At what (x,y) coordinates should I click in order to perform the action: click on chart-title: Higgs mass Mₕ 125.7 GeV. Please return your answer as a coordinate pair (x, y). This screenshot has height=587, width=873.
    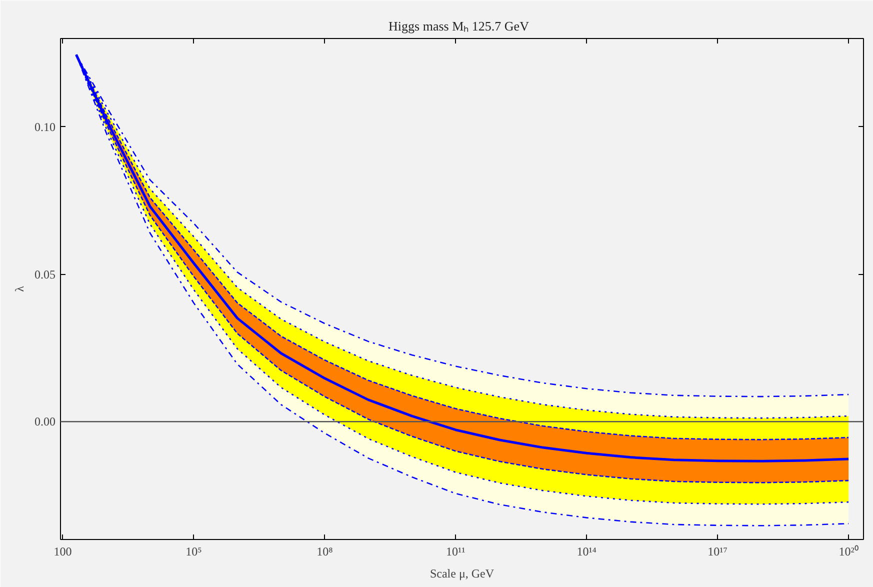
    Looking at the image, I should click on (459, 26).